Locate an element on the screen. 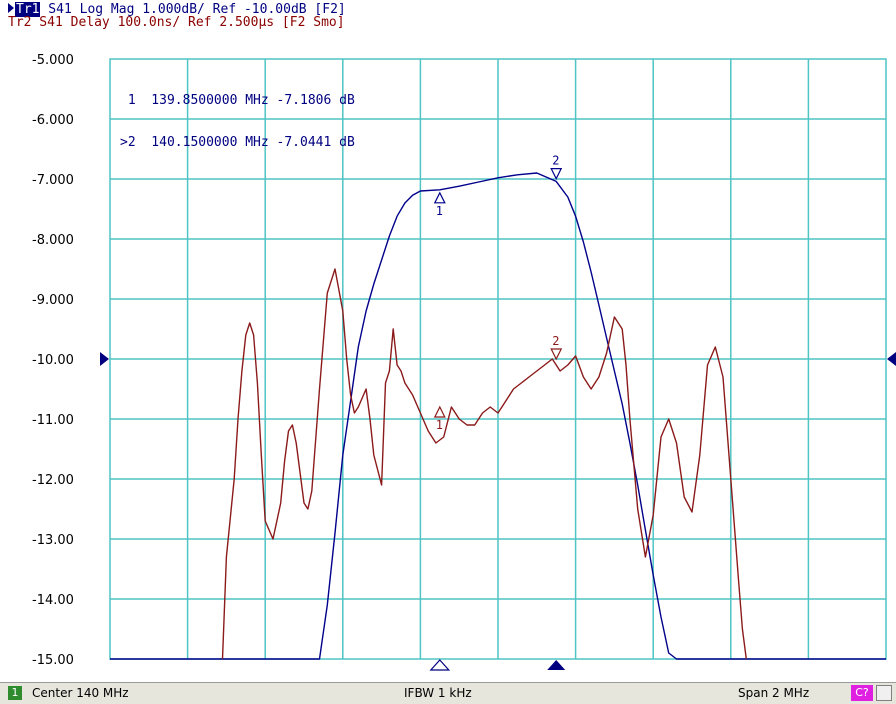 This screenshot has width=896, height=704. marker1-trace1-label: 1 is located at coordinates (439, 211).